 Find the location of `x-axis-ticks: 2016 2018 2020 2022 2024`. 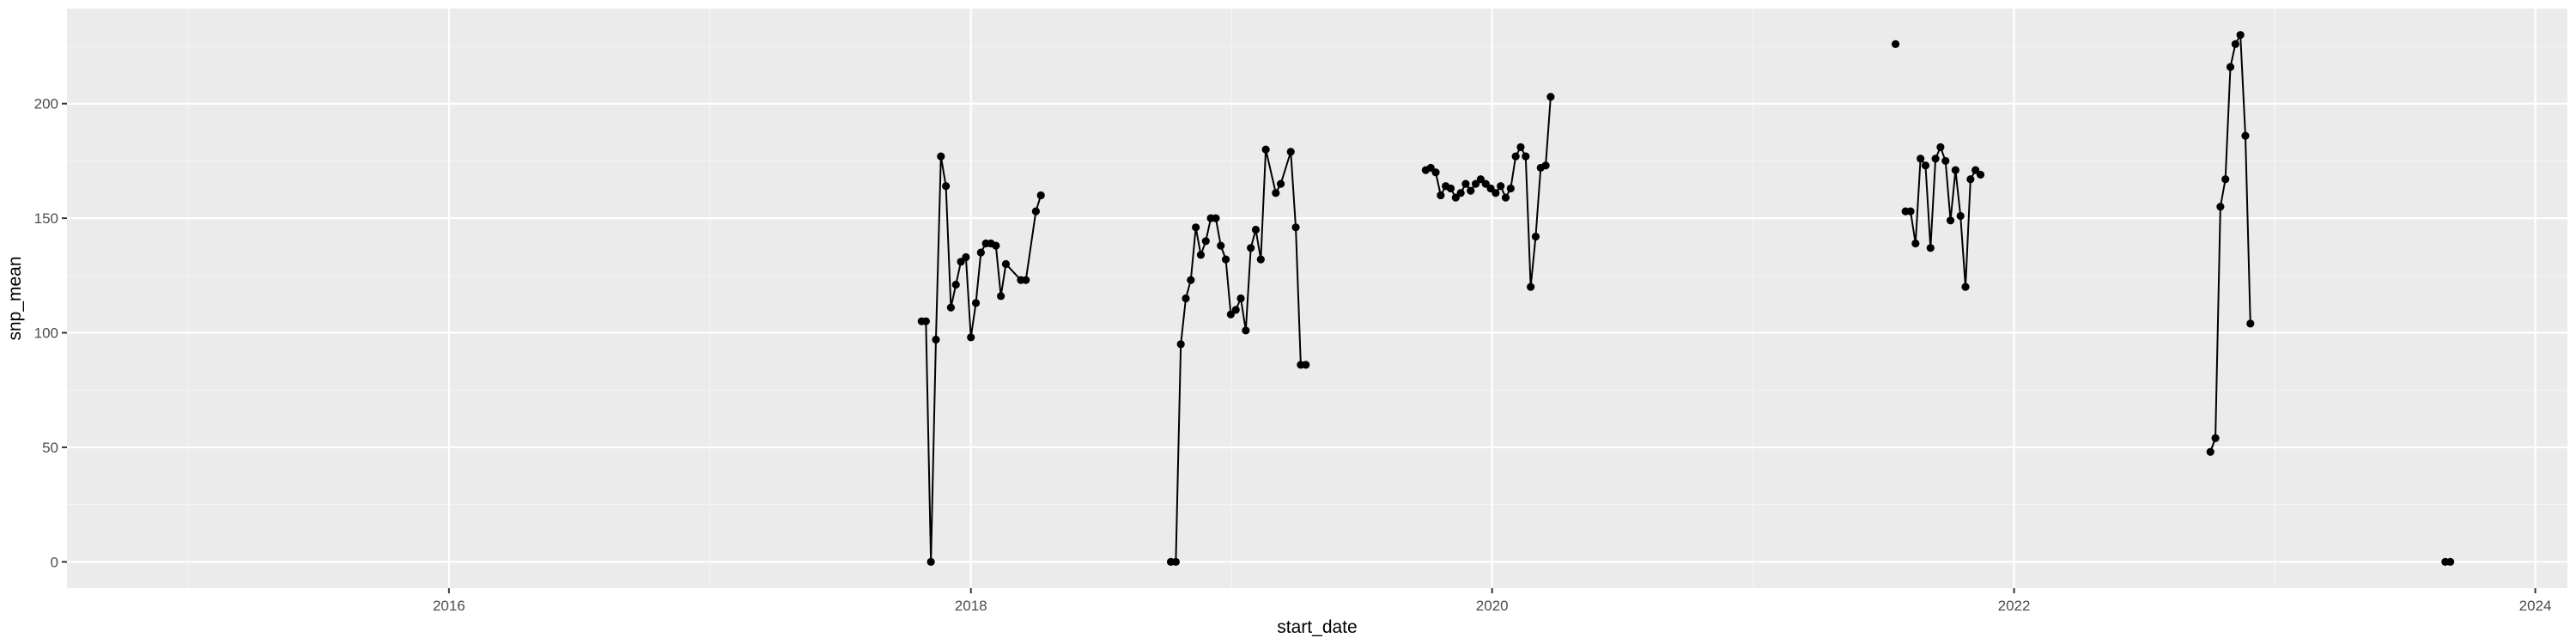

x-axis-ticks: 2016 2018 2020 2022 2024 is located at coordinates (1492, 601).